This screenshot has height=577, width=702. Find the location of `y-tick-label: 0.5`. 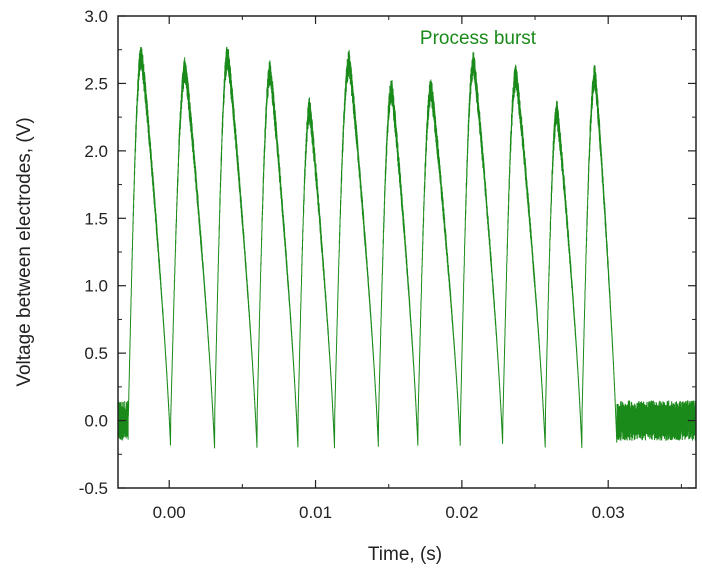

y-tick-label: 0.5 is located at coordinates (96, 353).